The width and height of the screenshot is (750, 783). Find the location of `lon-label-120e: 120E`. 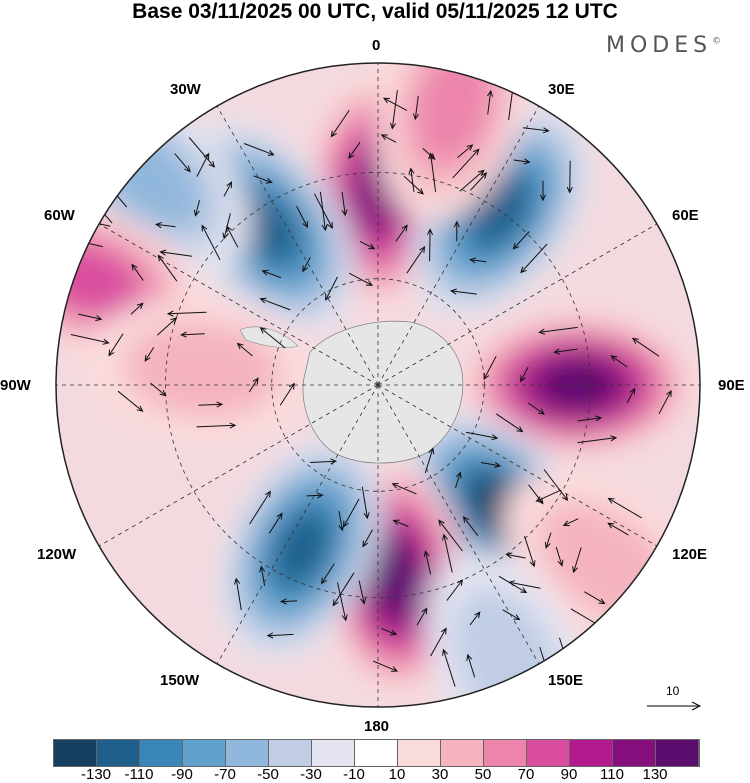

lon-label-120e: 120E is located at coordinates (690, 554).